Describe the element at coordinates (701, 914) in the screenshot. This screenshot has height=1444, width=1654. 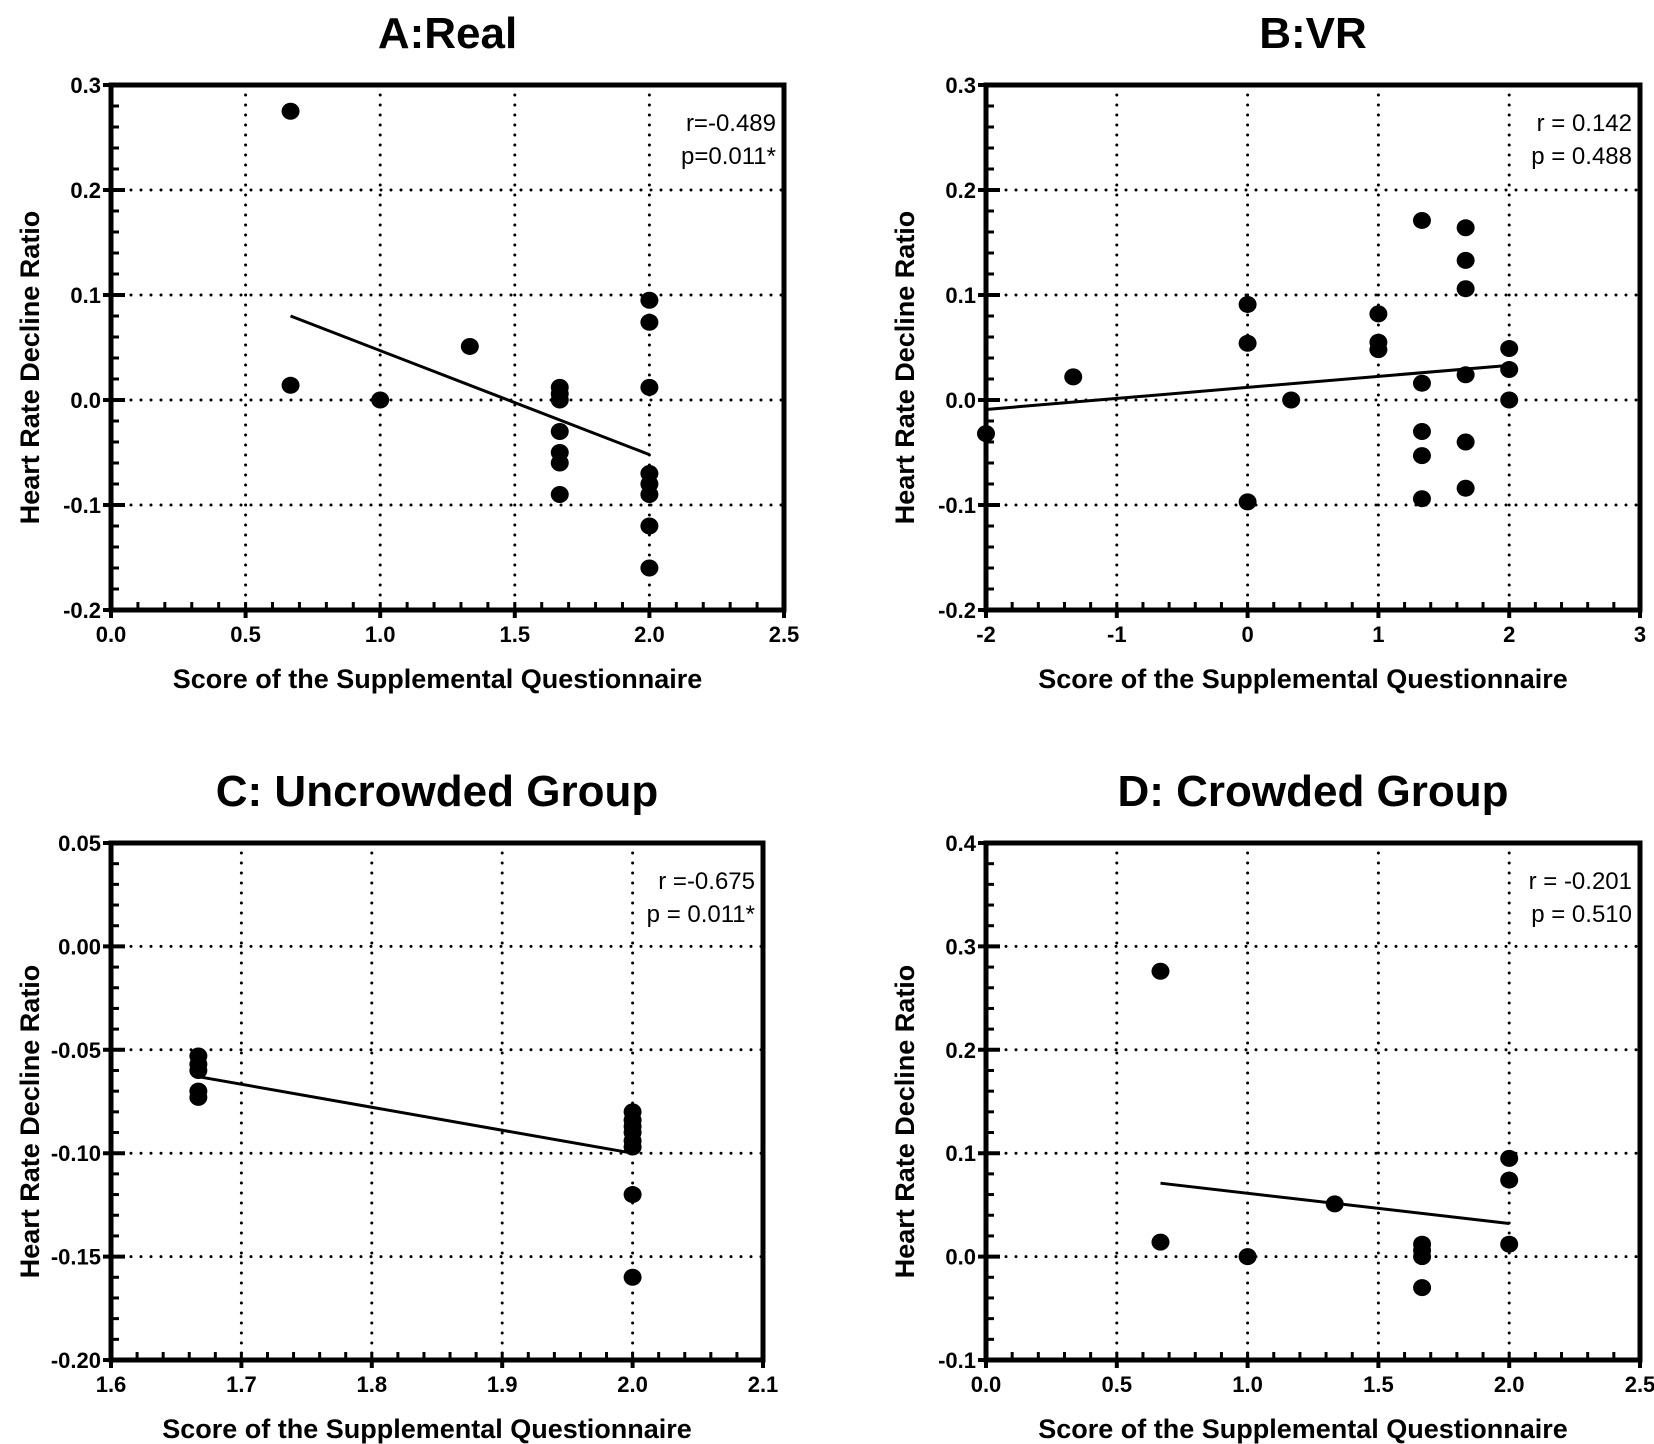
I see `p-value-label: p = 0.011*` at that location.